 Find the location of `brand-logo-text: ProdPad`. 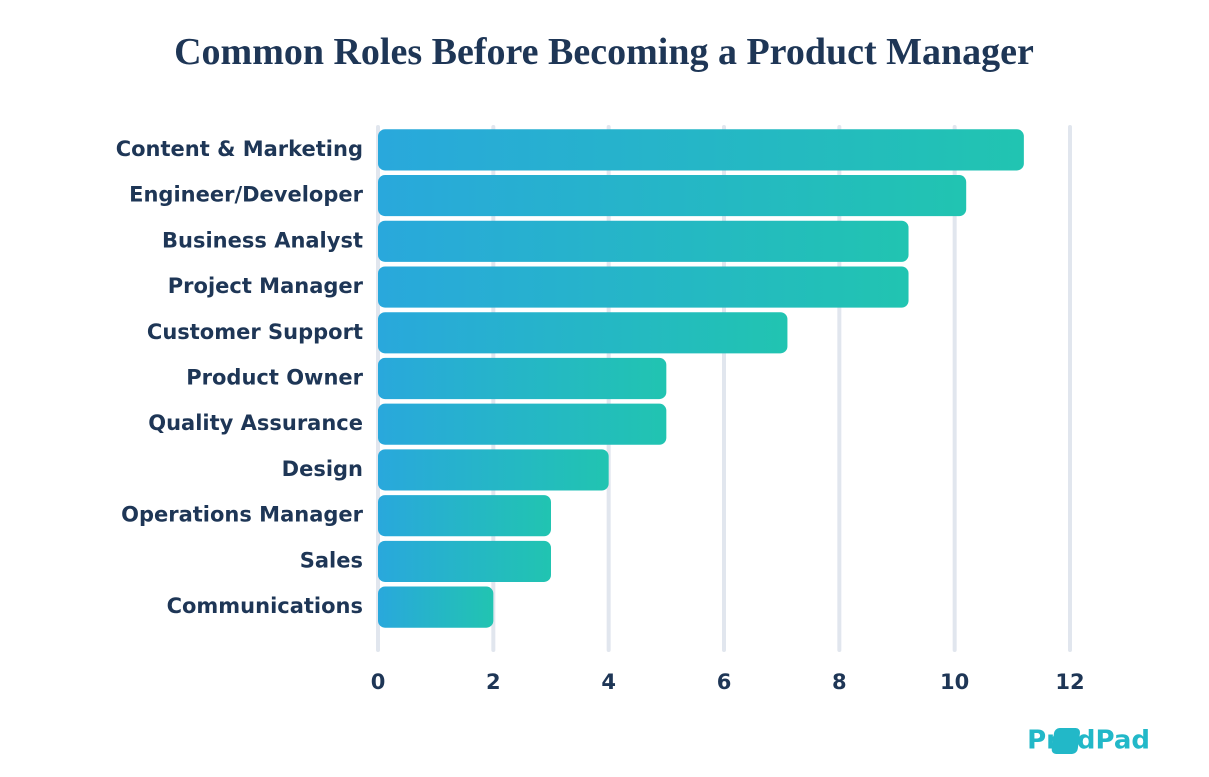

brand-logo-text: ProdPad is located at coordinates (1088, 741).